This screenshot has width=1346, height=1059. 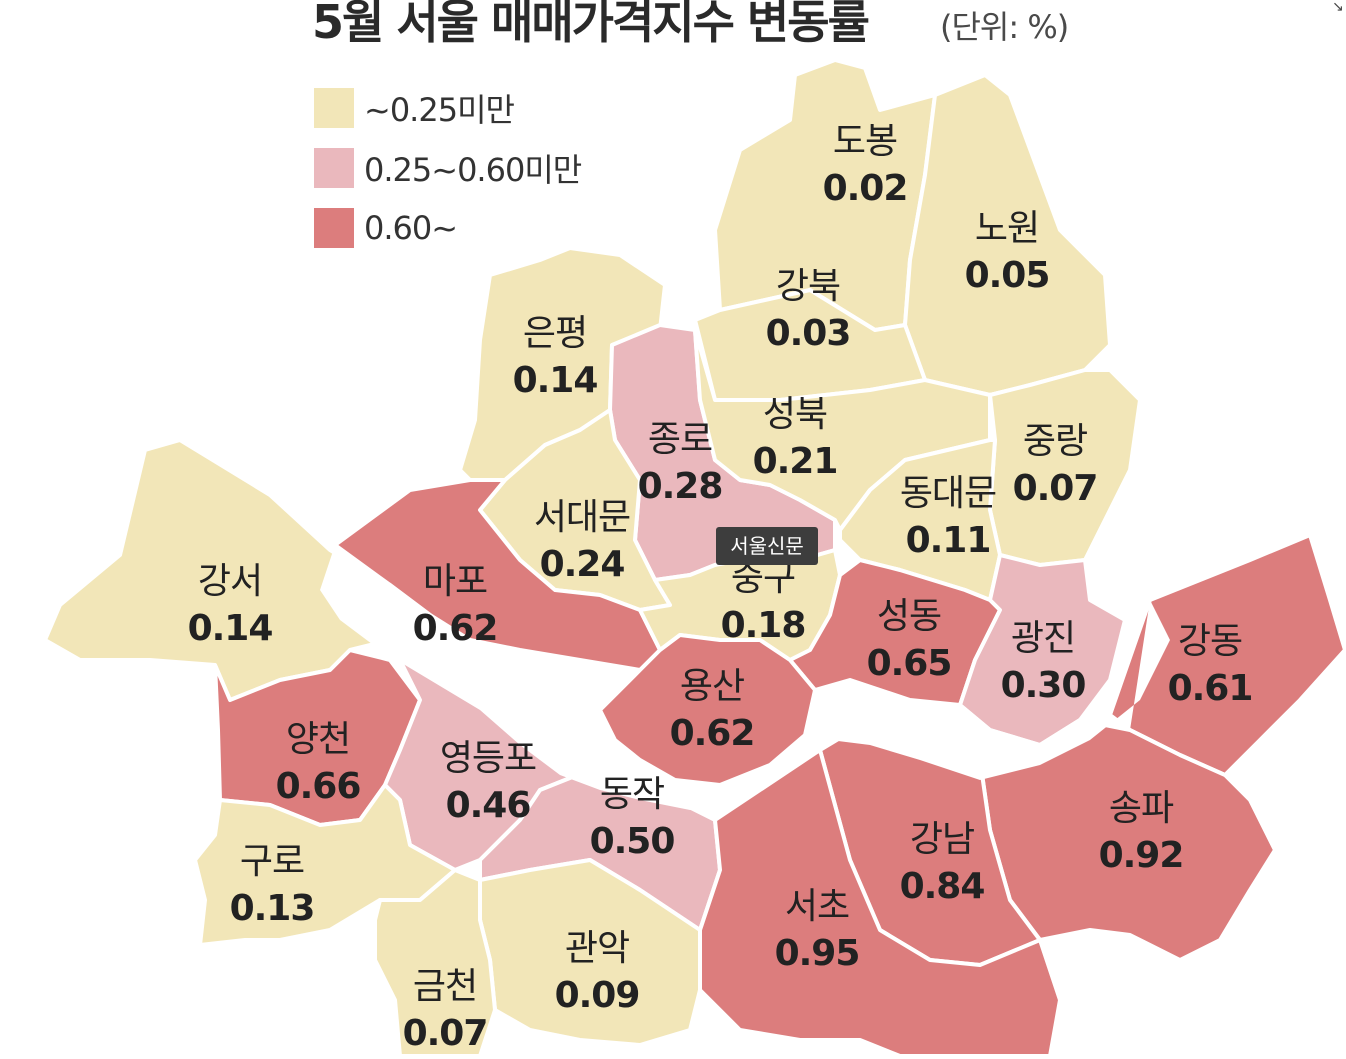 What do you see at coordinates (439, 110) in the screenshot?
I see `legend-label-low: ~0.25미만` at bounding box center [439, 110].